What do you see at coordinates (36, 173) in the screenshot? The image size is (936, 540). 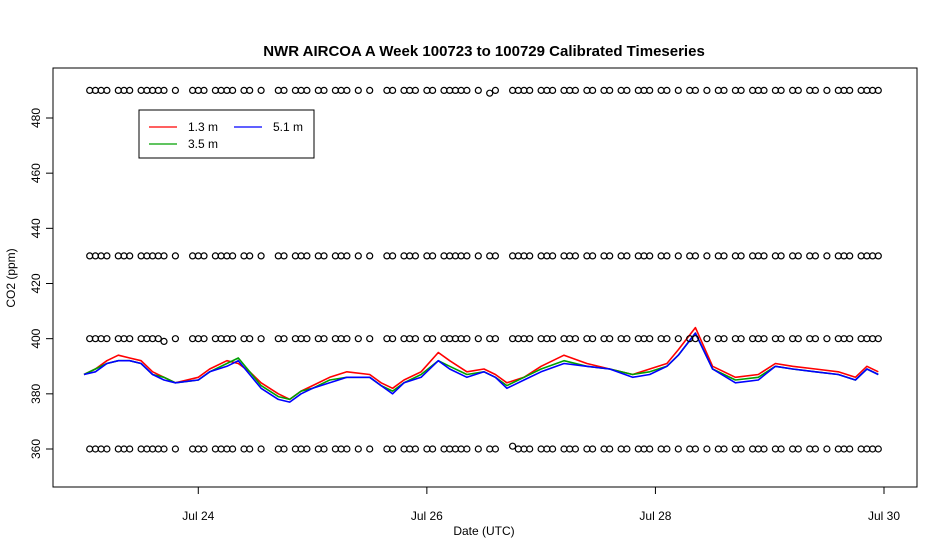 I see `y-tick-label: 460` at bounding box center [36, 173].